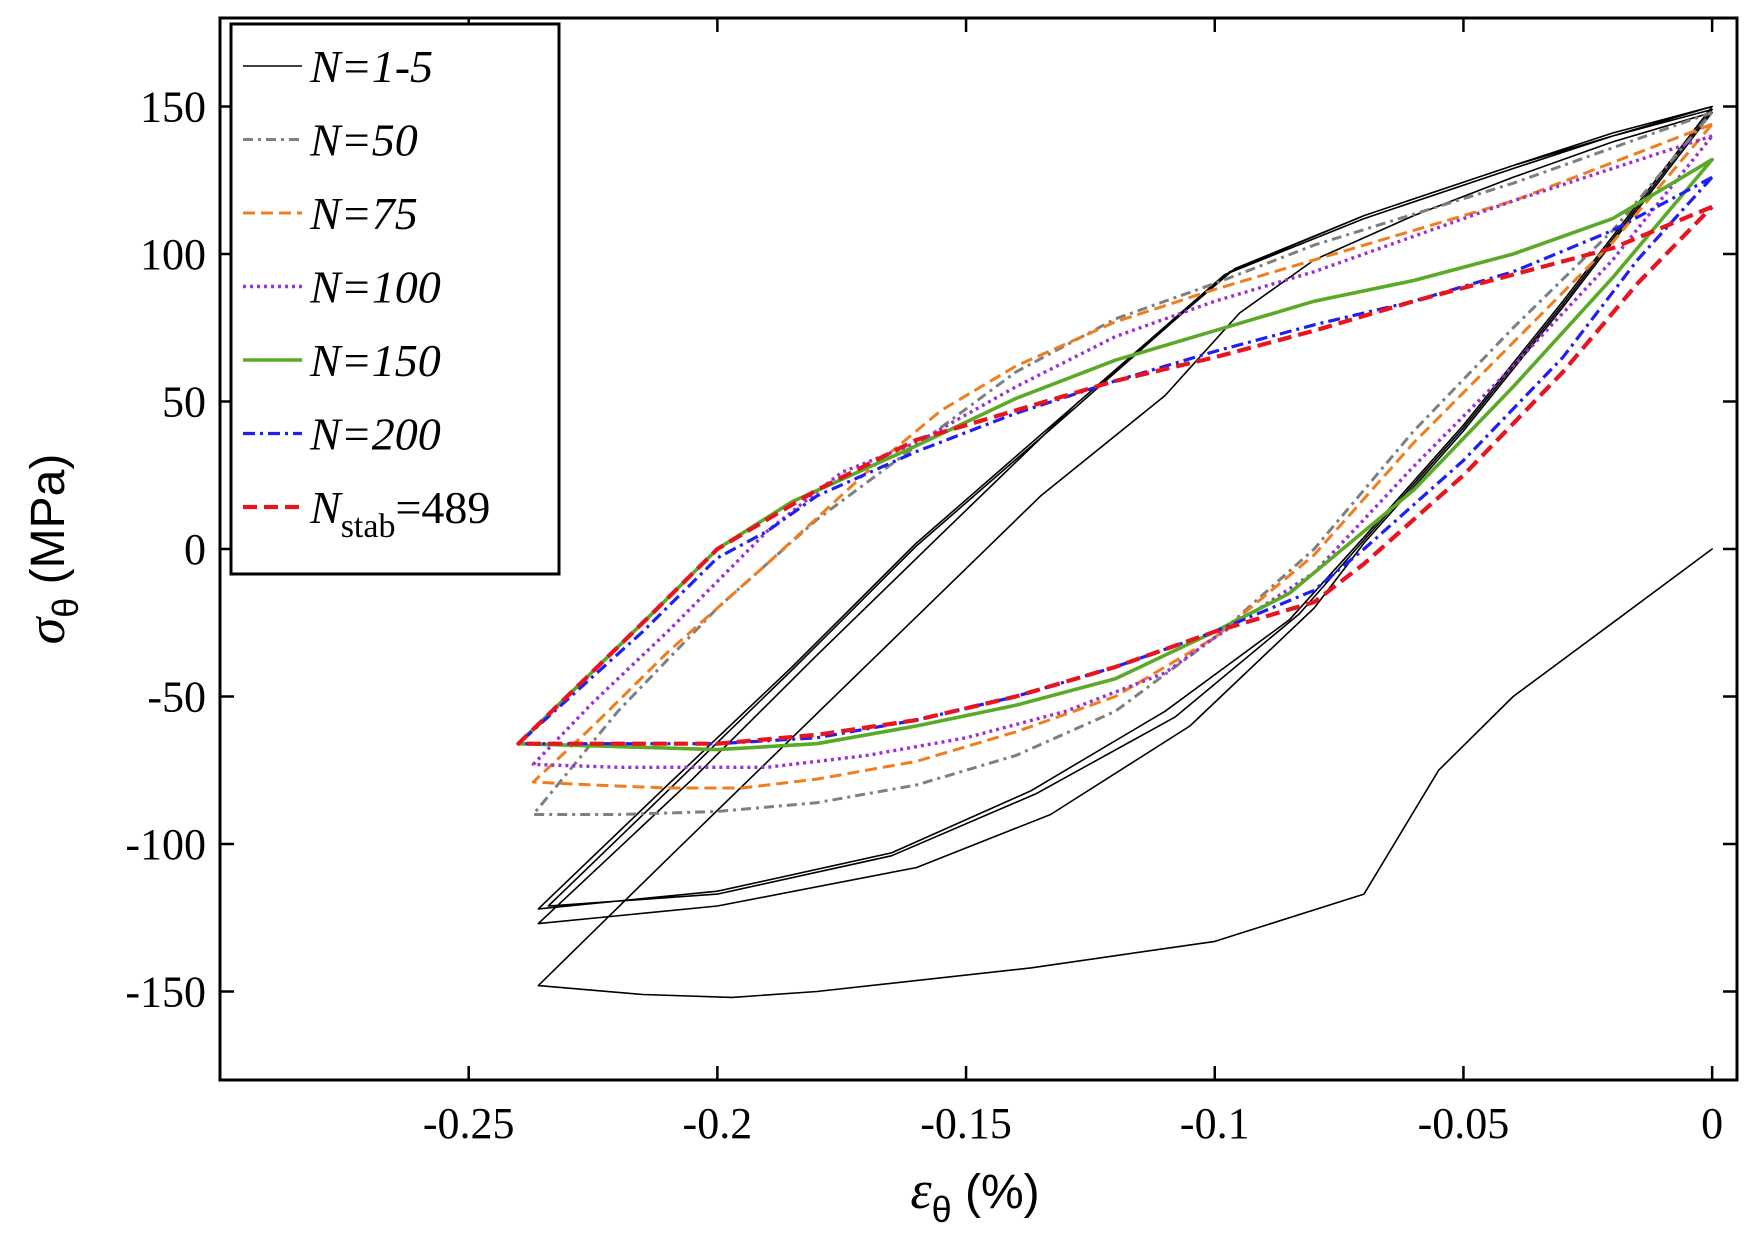  What do you see at coordinates (48, 526) in the screenshot?
I see `y-axis-unit: (MPa)` at bounding box center [48, 526].